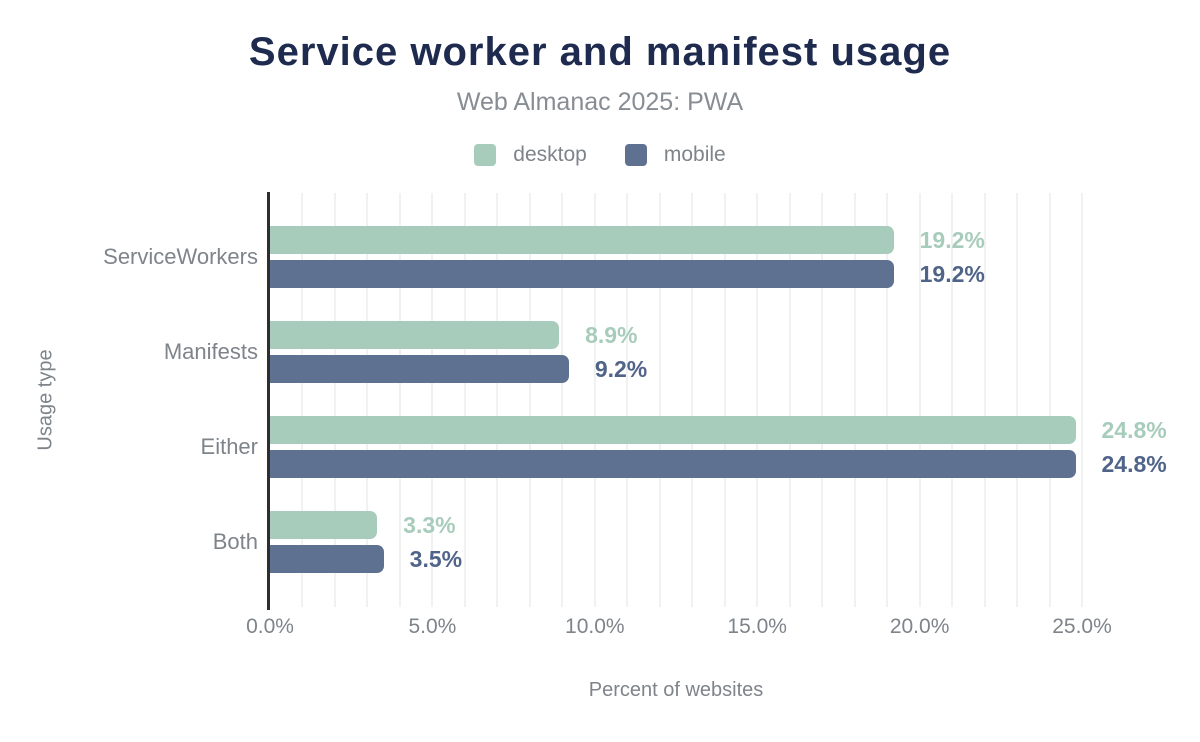 This screenshot has height=742, width=1200. Describe the element at coordinates (415, 335) in the screenshot. I see `bar-desktop-Manifests` at that location.